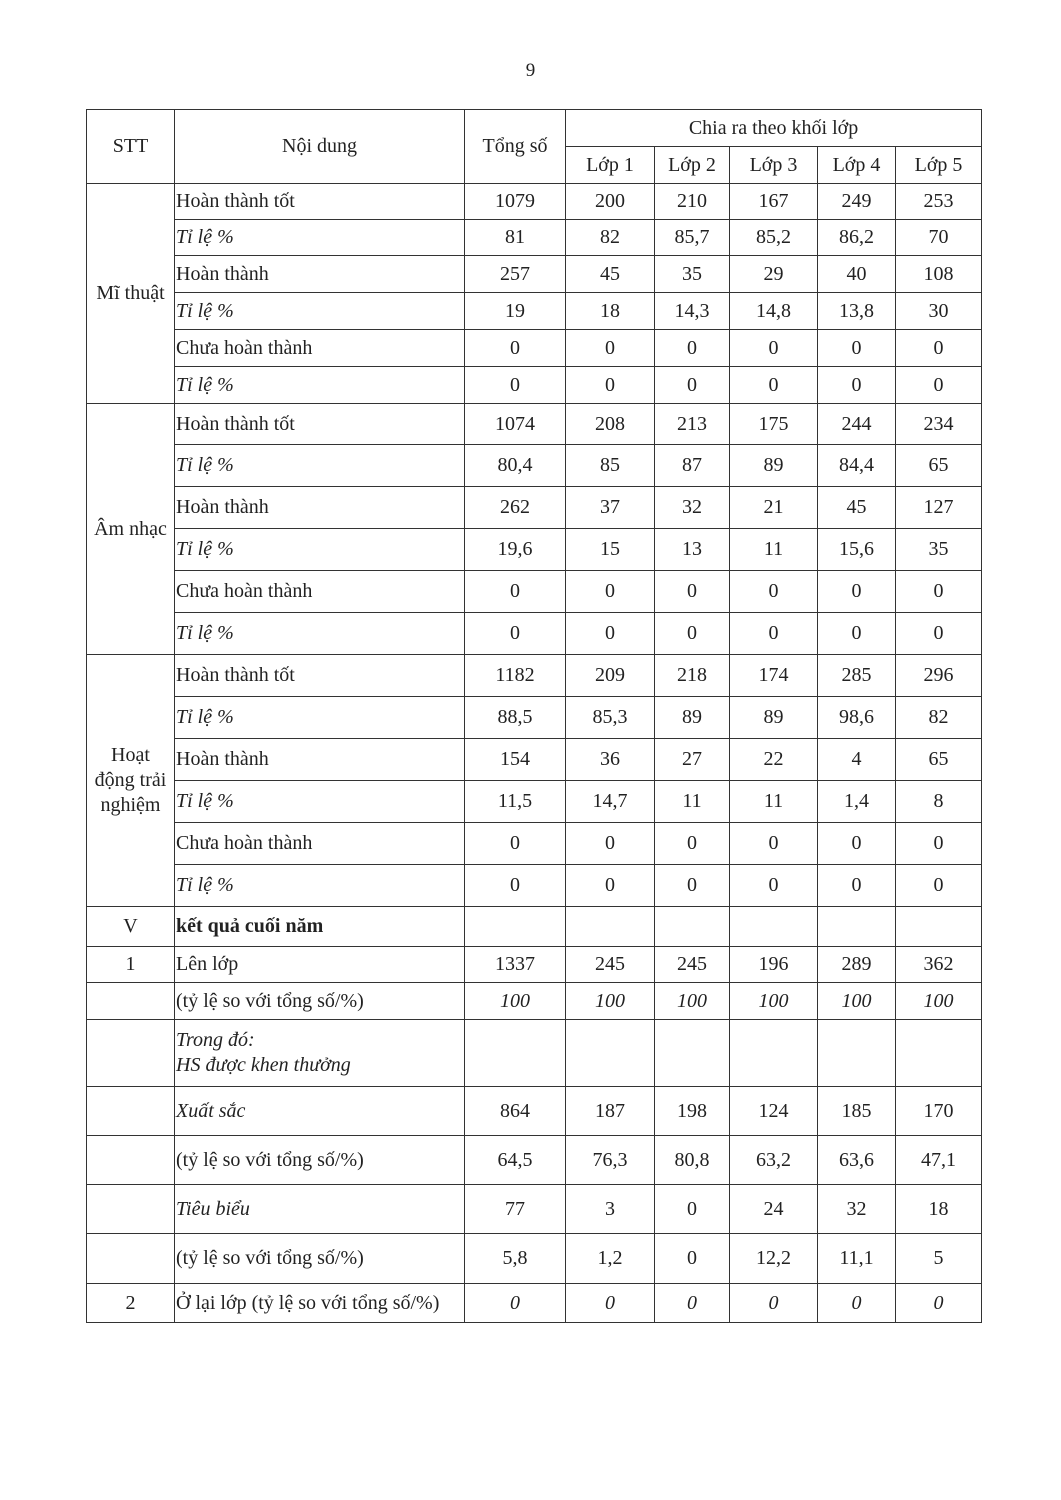 The width and height of the screenshot is (1061, 1500). Describe the element at coordinates (515, 507) in the screenshot. I see `total-cell: 262` at that location.